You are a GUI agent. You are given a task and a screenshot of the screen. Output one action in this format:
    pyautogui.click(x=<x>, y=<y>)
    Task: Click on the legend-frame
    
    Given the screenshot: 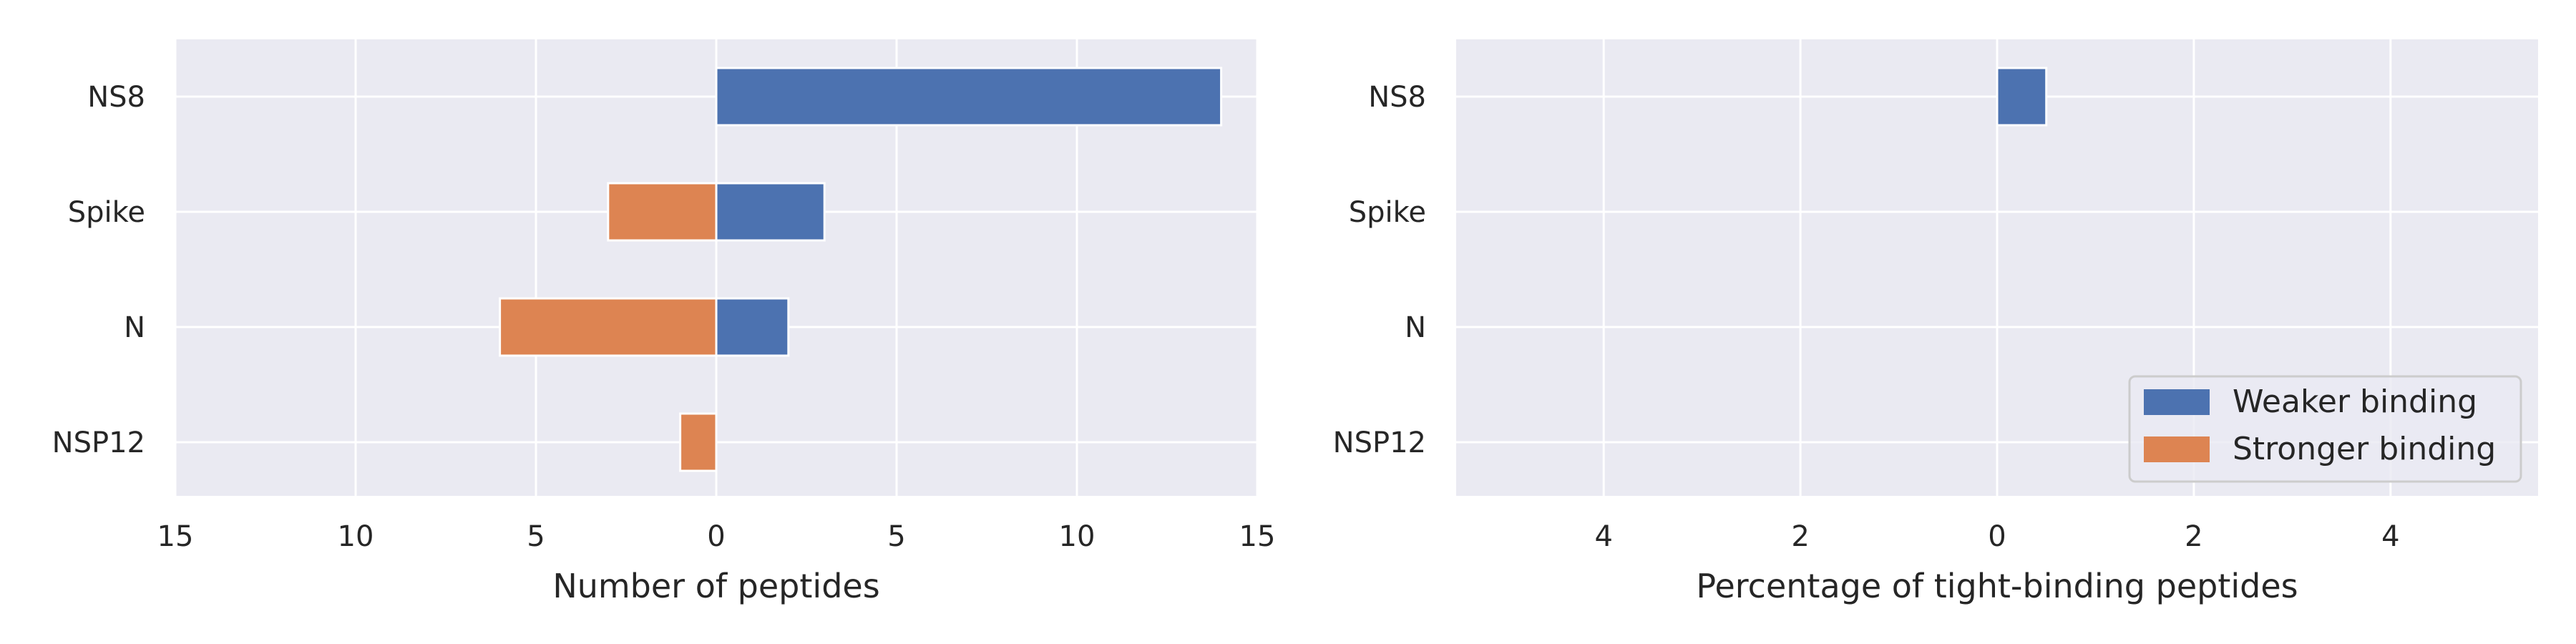 What is the action you would take?
    pyautogui.click(x=2325, y=429)
    